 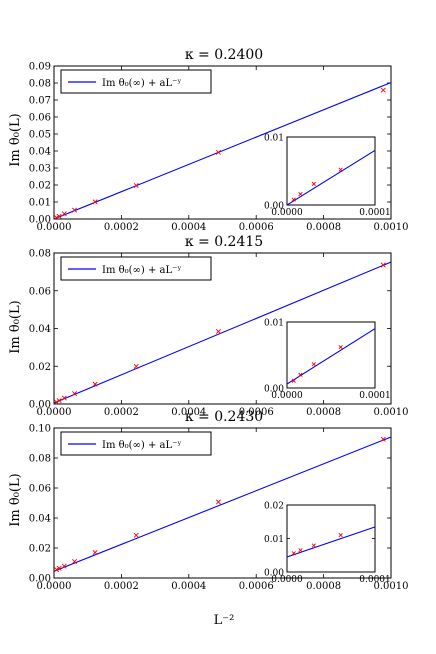 I want to click on y-tick-label: 0.10, so click(x=40, y=429).